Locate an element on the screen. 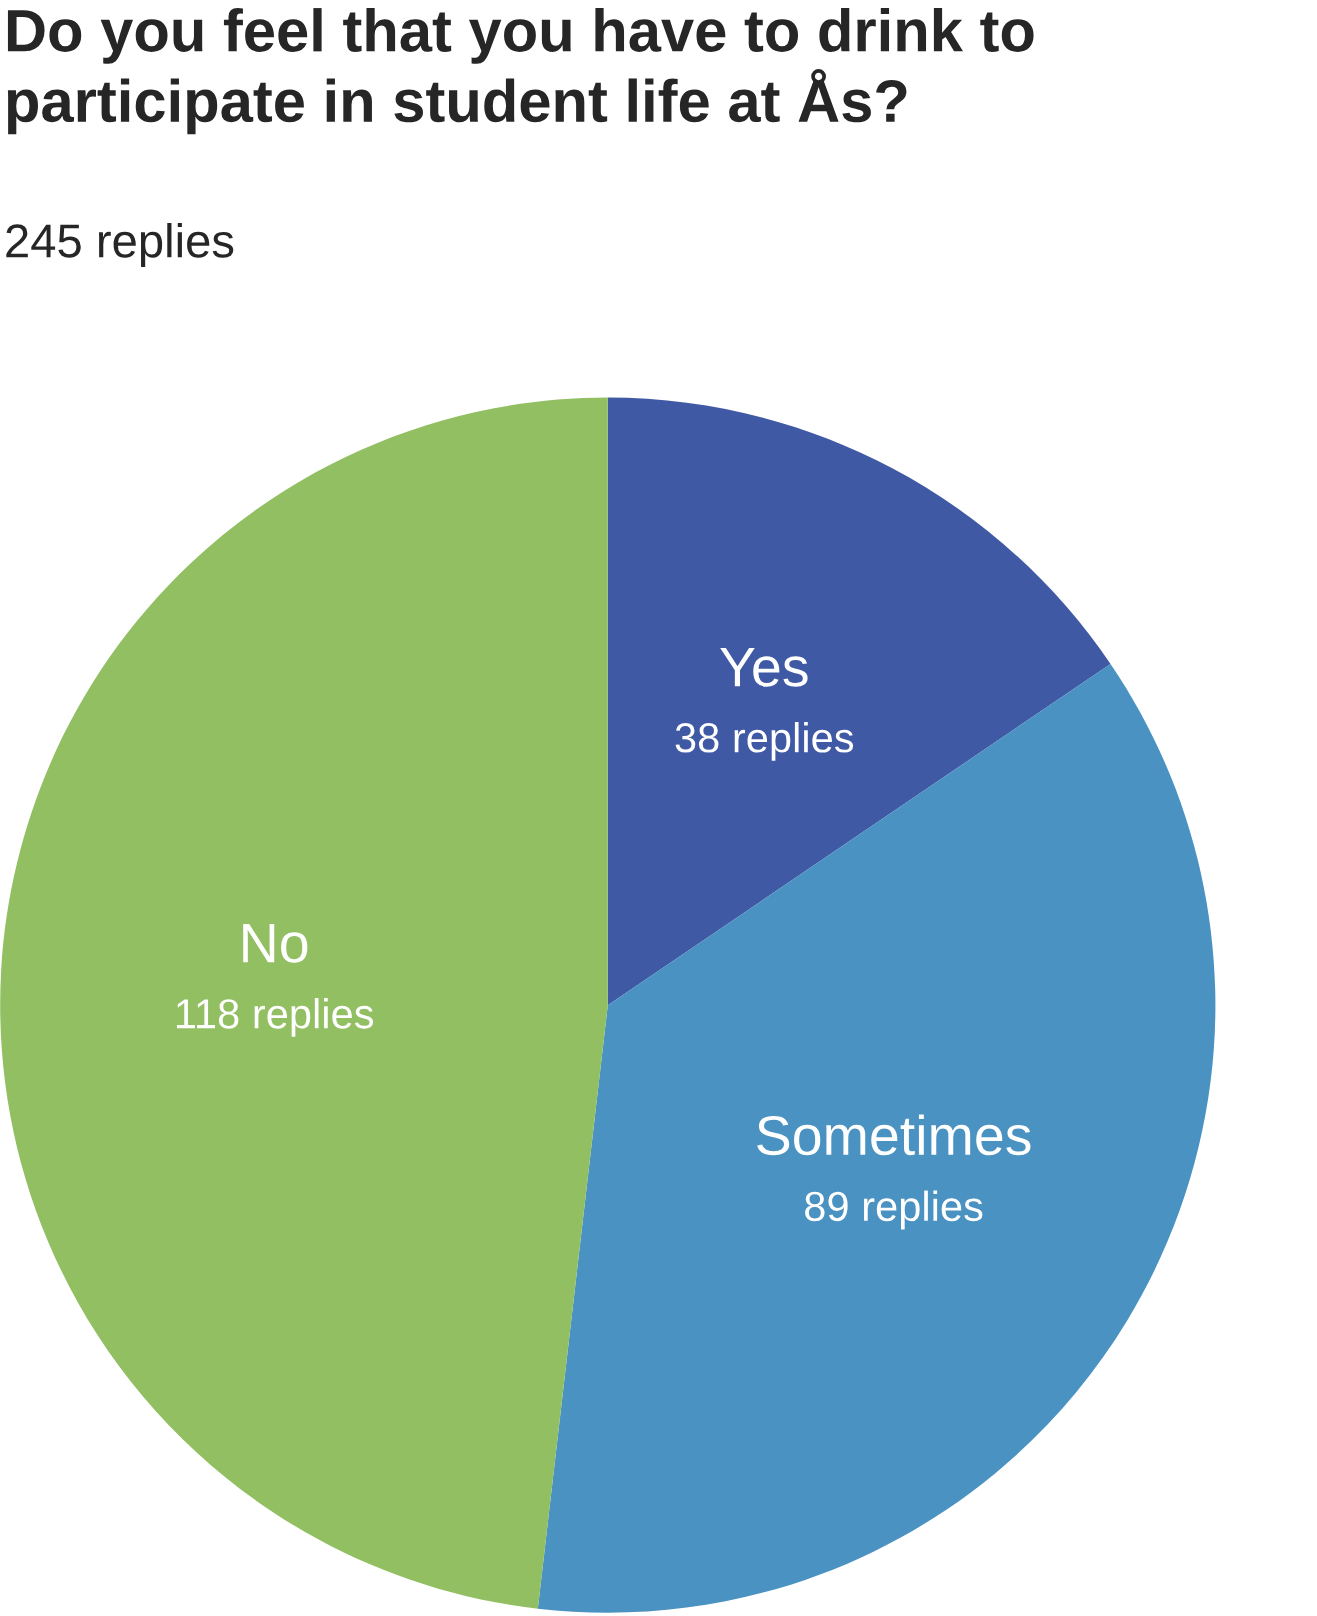 Image resolution: width=1317 pixels, height=1616 pixels. chart-title: Do you feel that you have to drink to participate in student life at Ås? is located at coordinates (520, 71).